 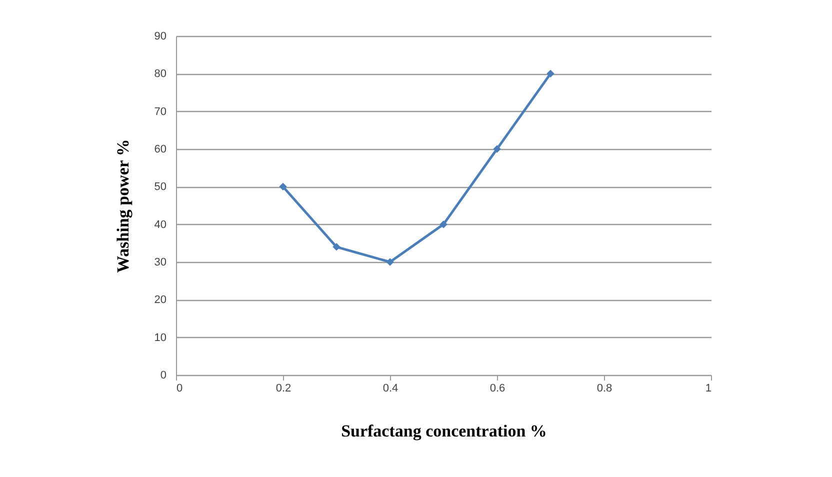 I want to click on x-tick-label: 0.4, so click(x=390, y=388).